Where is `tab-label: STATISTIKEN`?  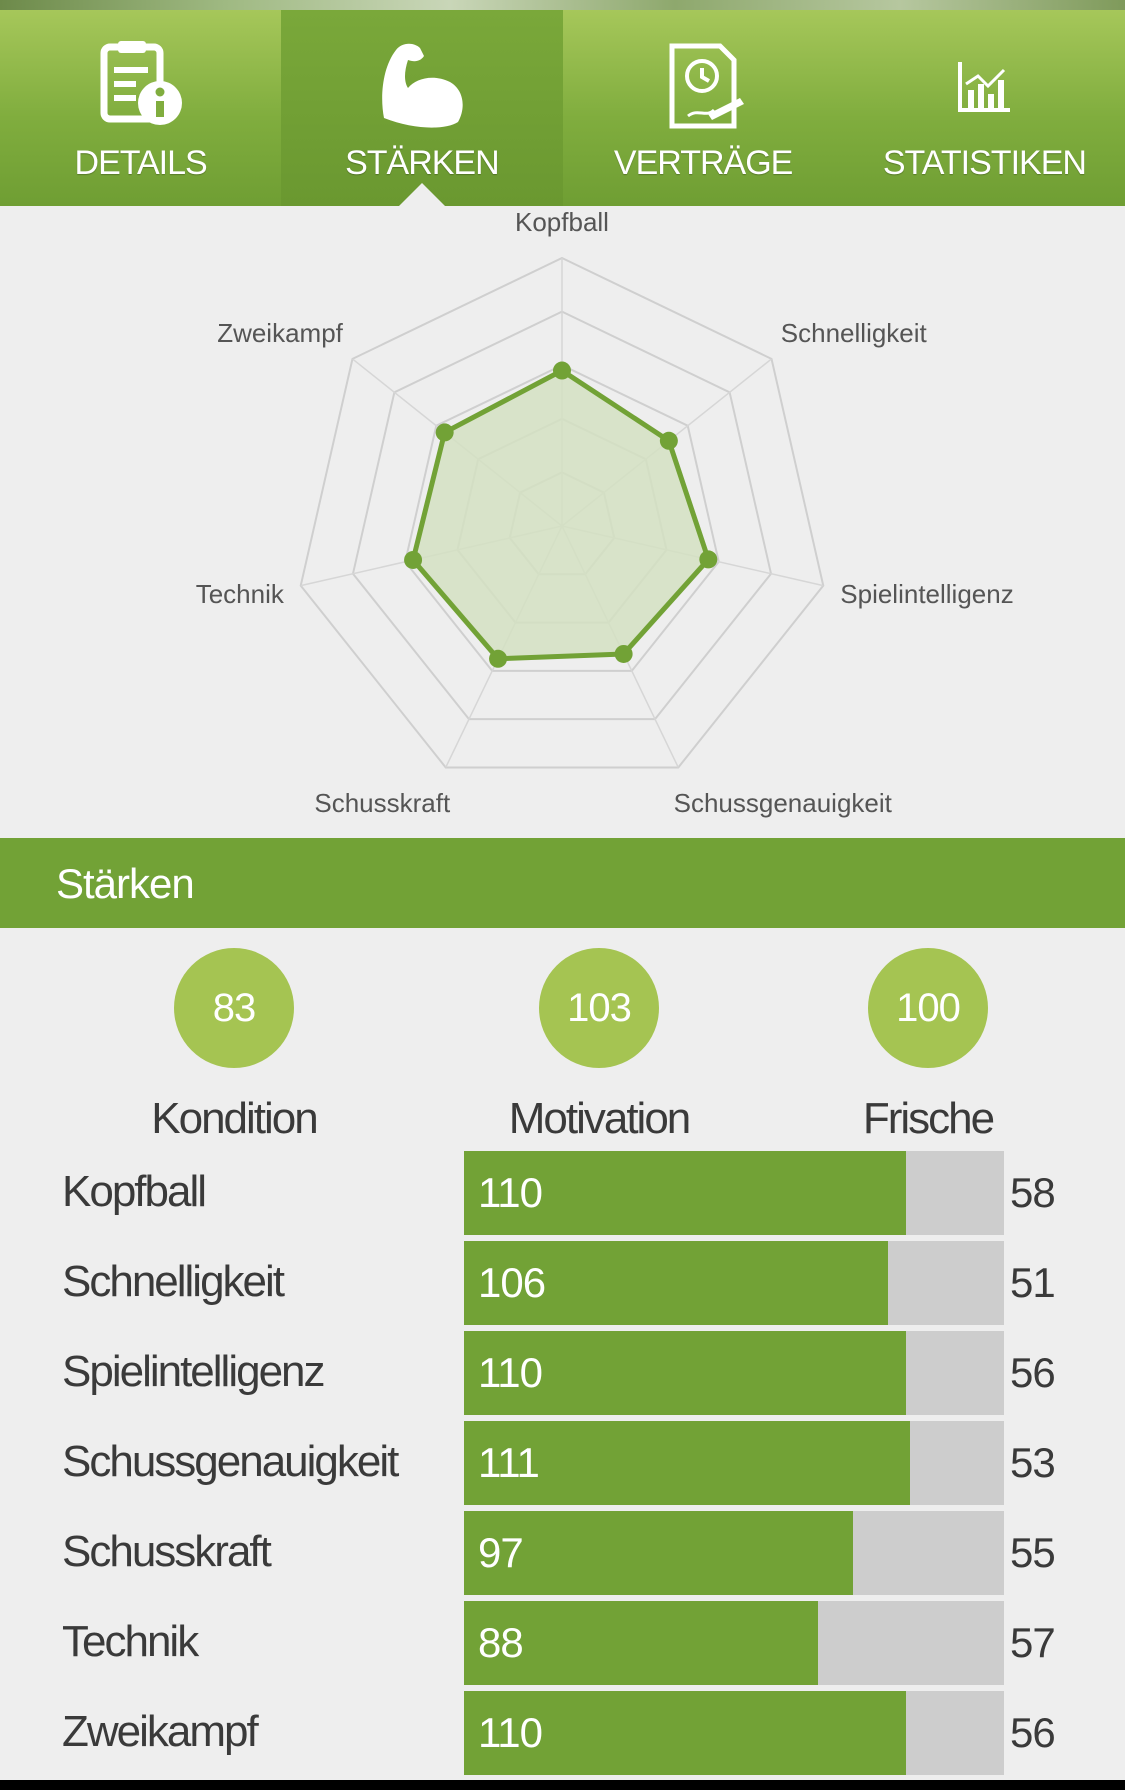
tab-label: STATISTIKEN is located at coordinates (984, 163).